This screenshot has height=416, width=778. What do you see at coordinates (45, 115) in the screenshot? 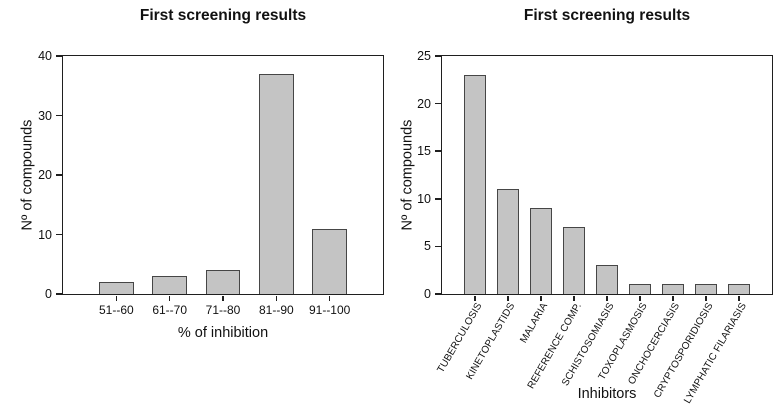
I see `y-tick-label: 30` at bounding box center [45, 115].